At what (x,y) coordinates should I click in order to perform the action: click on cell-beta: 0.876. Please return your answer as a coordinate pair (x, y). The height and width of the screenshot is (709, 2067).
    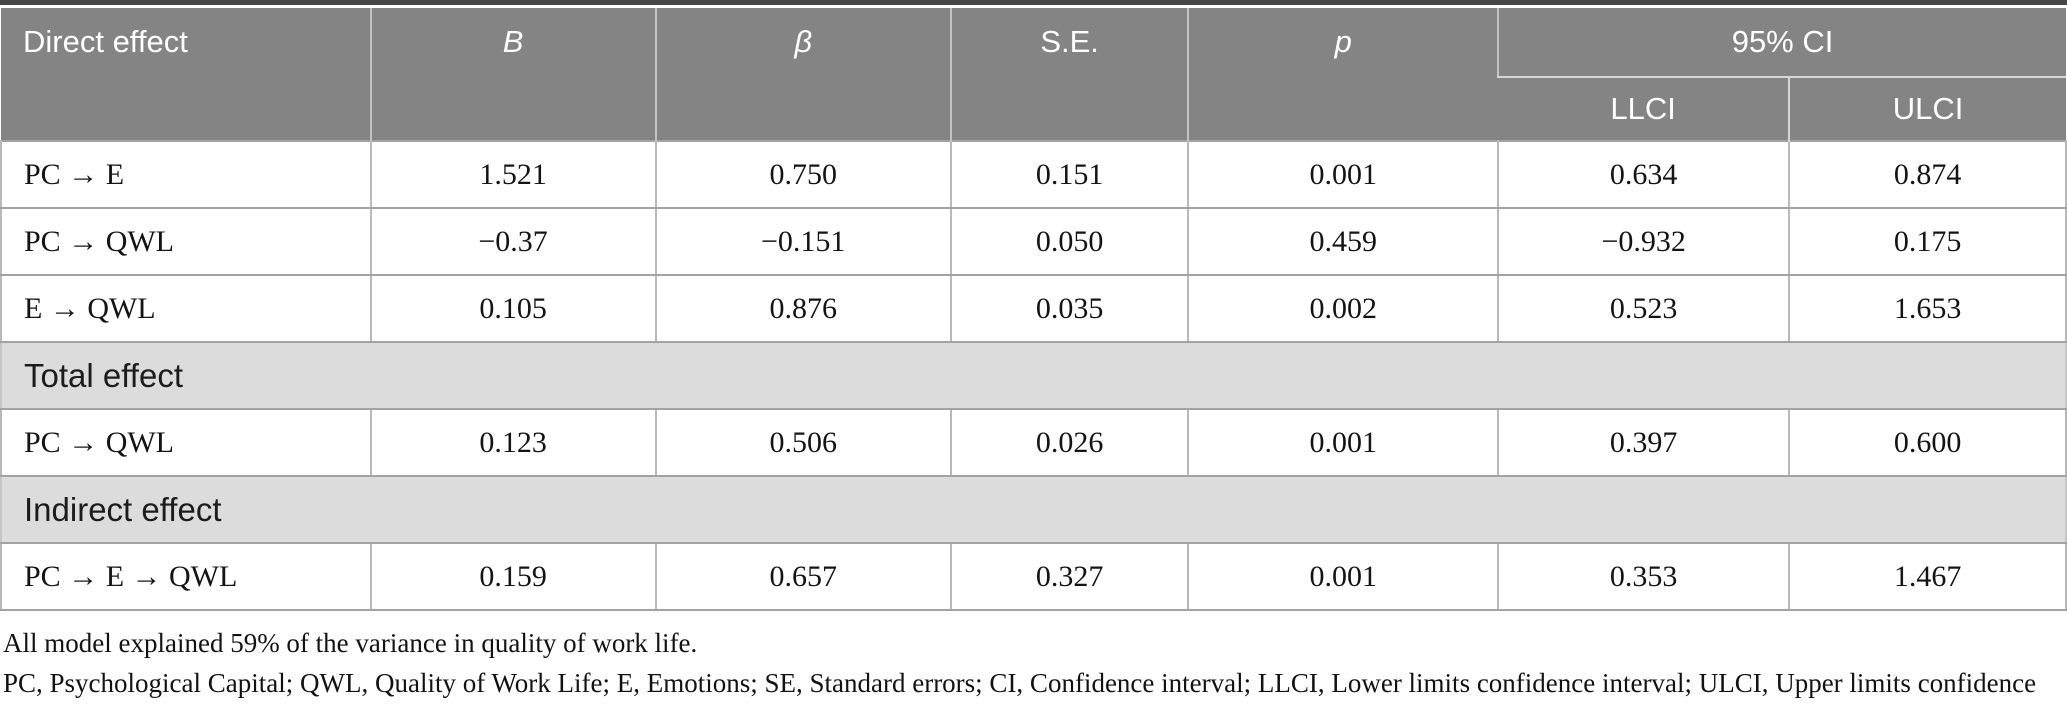
    Looking at the image, I should click on (803, 308).